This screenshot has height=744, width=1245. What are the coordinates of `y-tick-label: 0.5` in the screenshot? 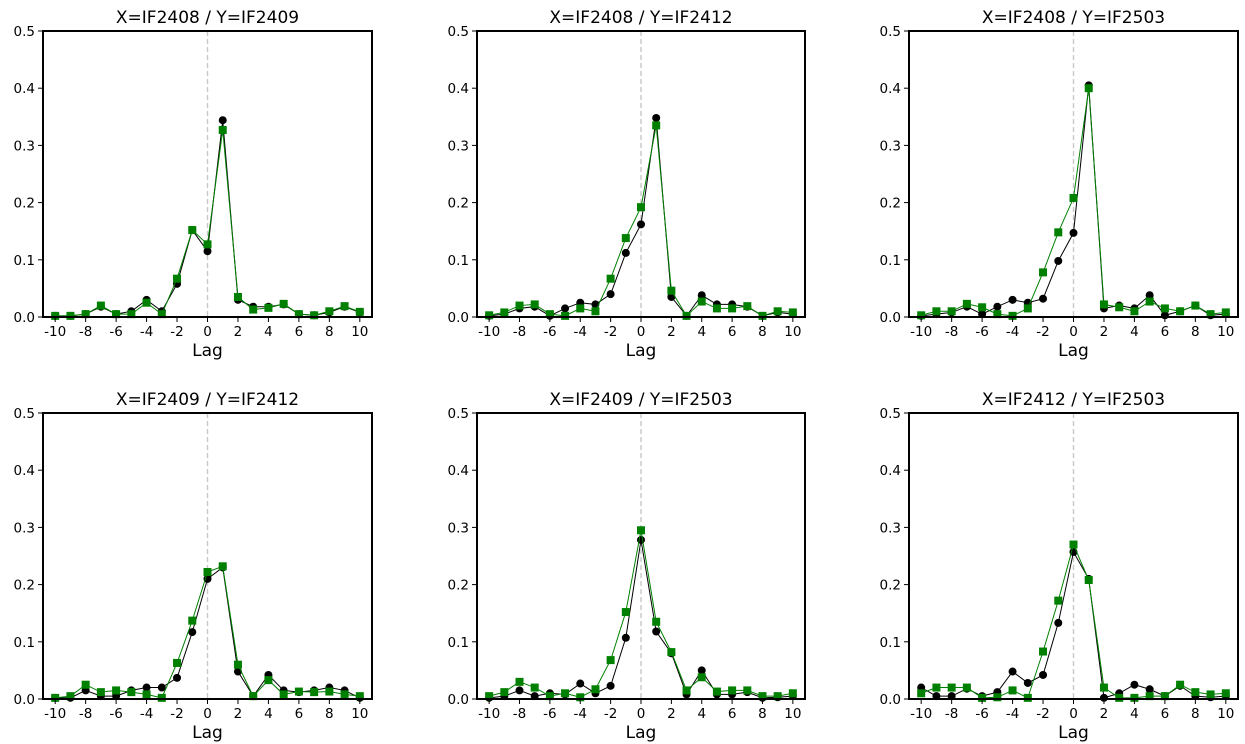 It's located at (890, 32).